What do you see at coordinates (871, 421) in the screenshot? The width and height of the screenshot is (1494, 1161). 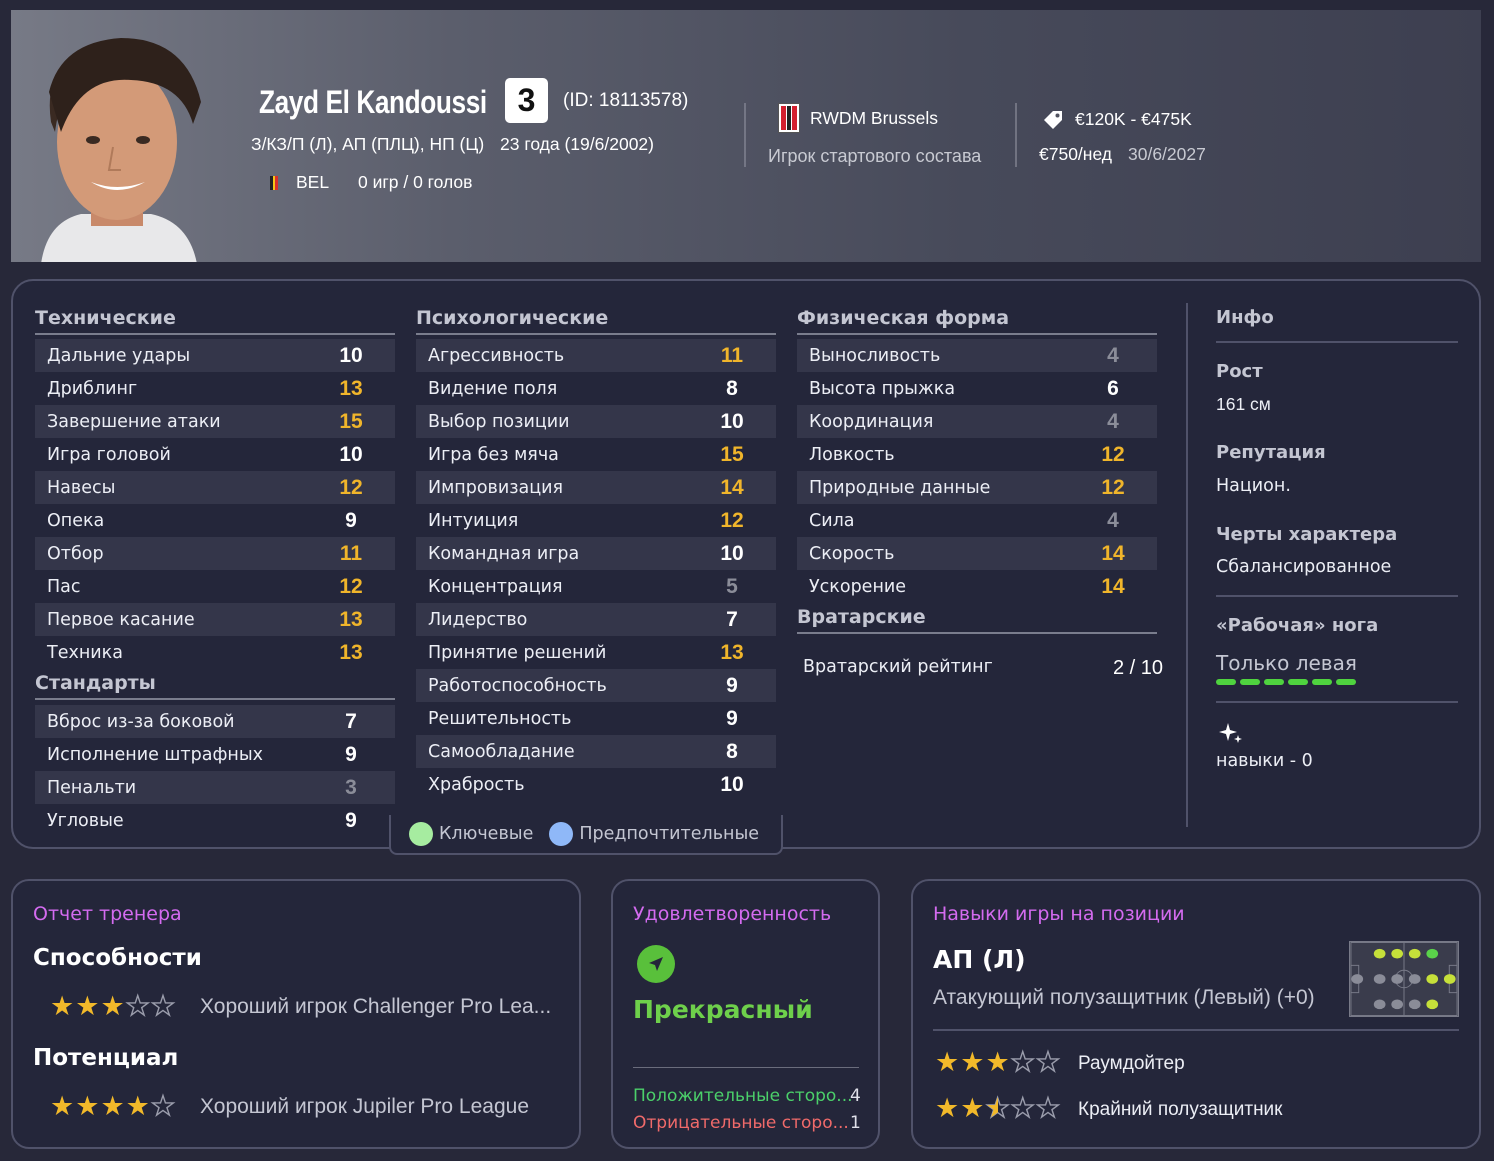 I see `attribute-label: Координация` at bounding box center [871, 421].